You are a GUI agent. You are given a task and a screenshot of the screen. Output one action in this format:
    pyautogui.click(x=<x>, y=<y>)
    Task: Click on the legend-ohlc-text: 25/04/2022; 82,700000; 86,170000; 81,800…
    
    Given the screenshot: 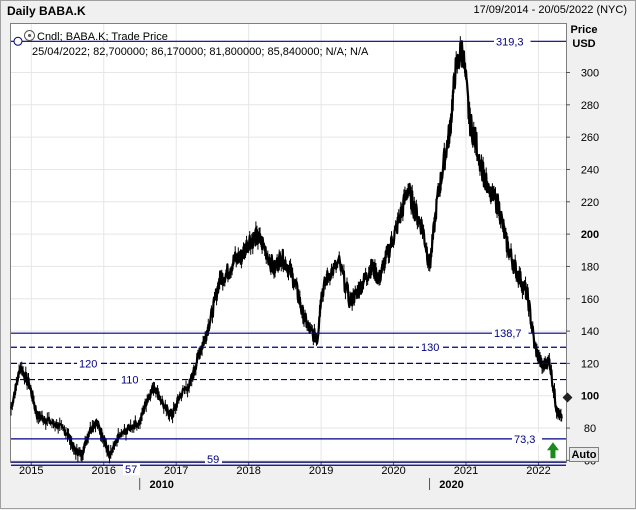 What is the action you would take?
    pyautogui.click(x=200, y=52)
    